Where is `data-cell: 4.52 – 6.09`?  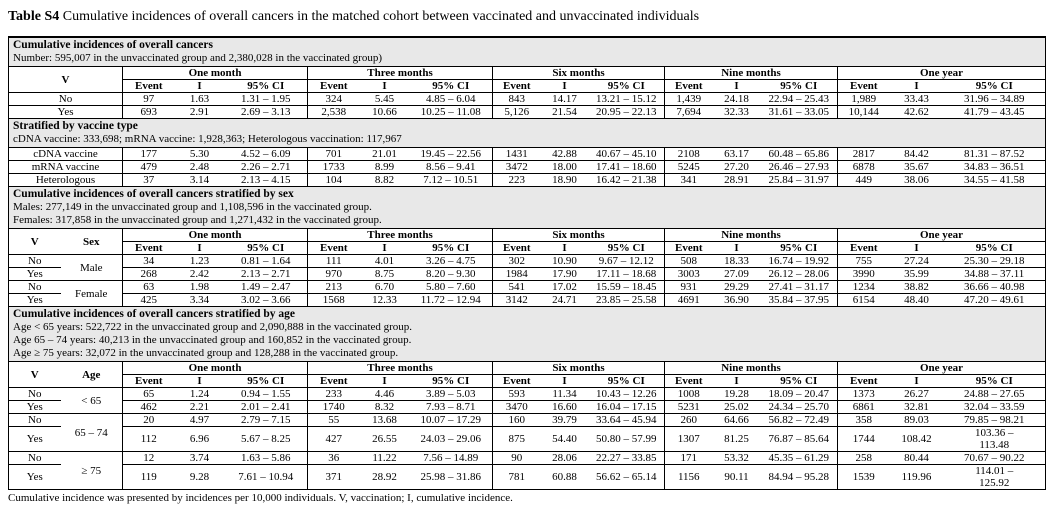
data-cell: 4.52 – 6.09 is located at coordinates (266, 154).